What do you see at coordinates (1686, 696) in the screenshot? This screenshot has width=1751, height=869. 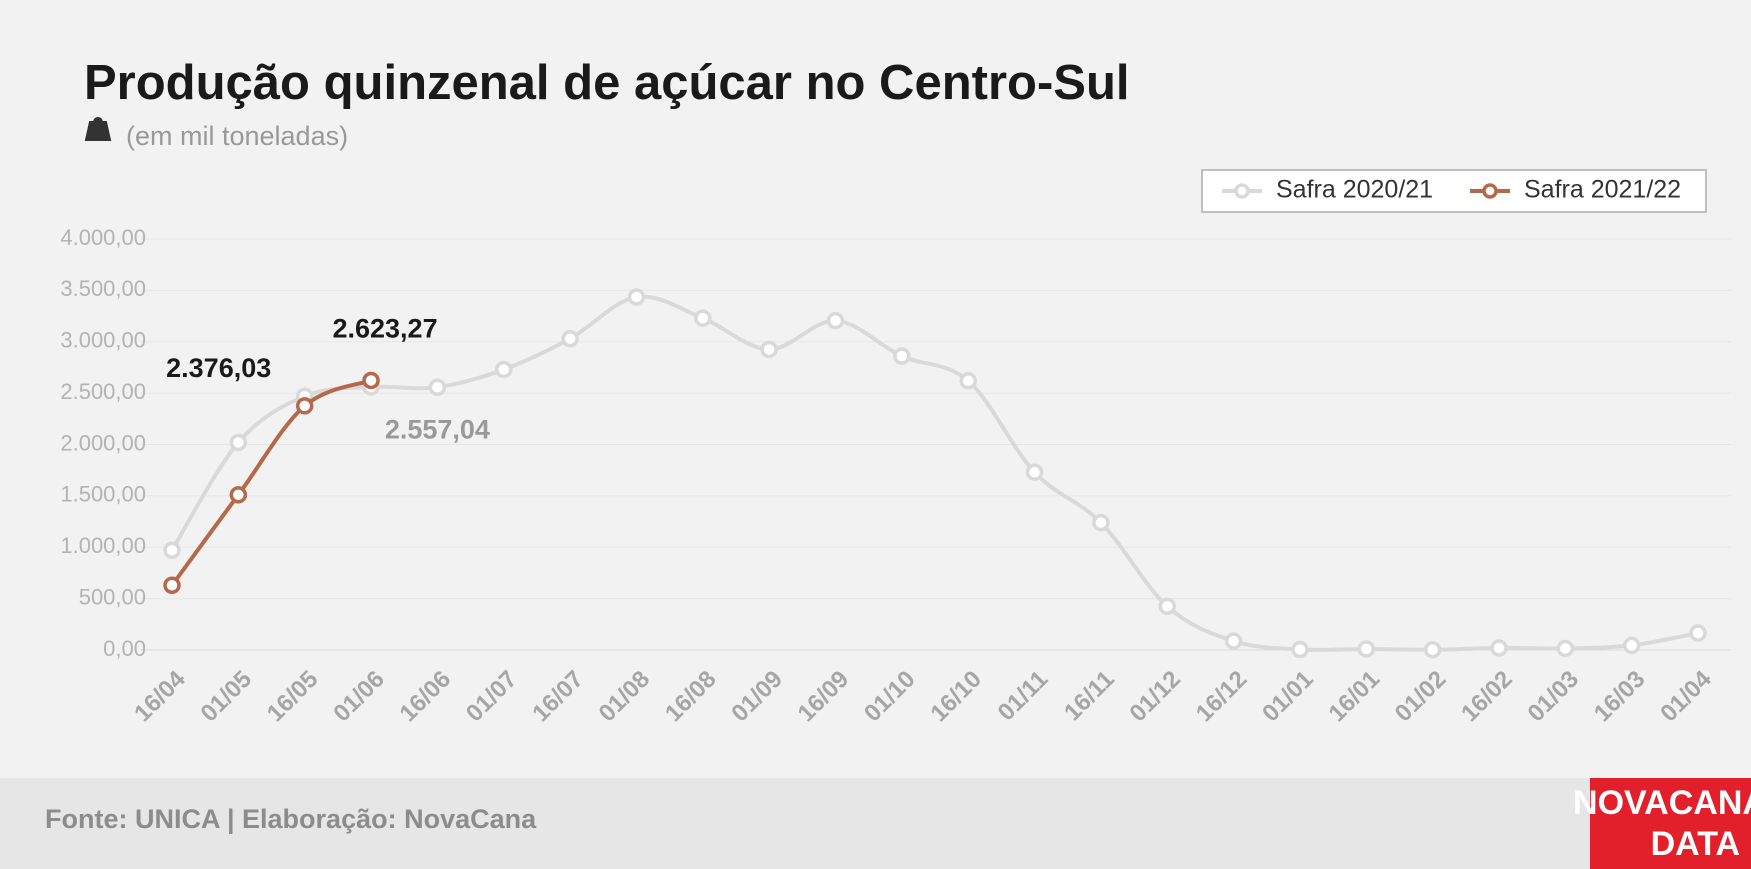 I see `x-tick-label: 01/04` at bounding box center [1686, 696].